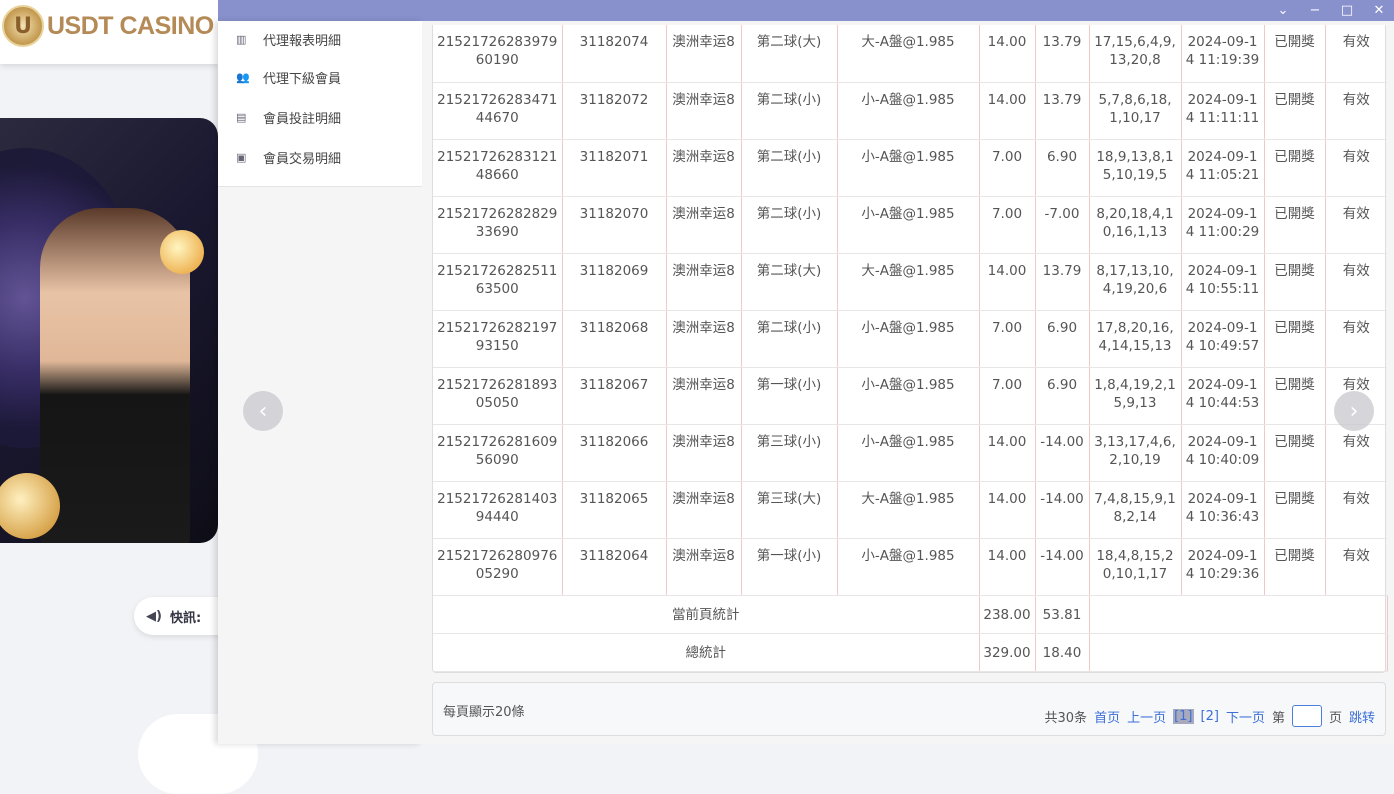 Image resolution: width=1394 pixels, height=794 pixels. I want to click on issue-number-cell: 31182067, so click(614, 396).